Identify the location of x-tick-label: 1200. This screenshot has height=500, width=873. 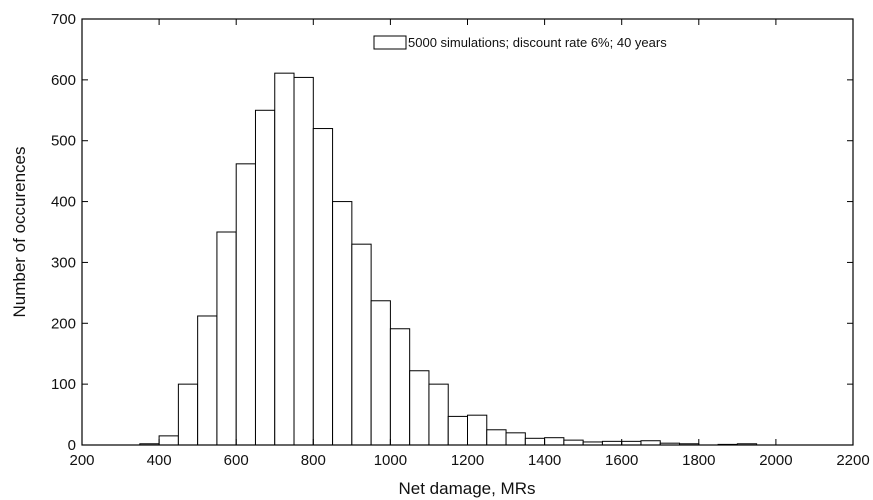
(467, 460).